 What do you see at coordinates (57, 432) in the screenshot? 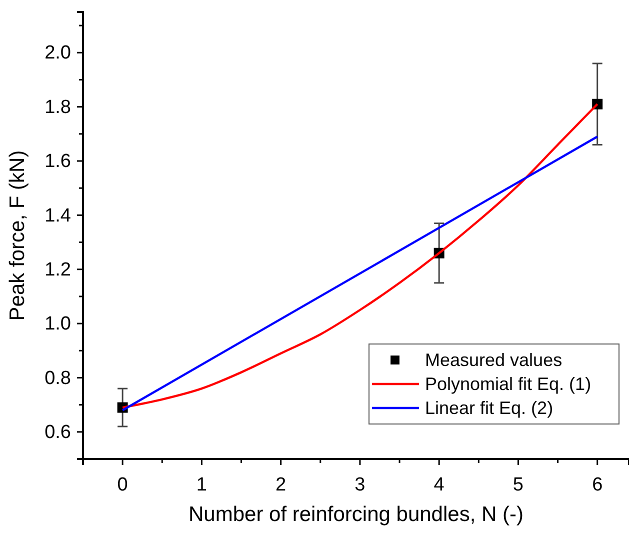
I see `y-tick-label: 0.6` at bounding box center [57, 432].